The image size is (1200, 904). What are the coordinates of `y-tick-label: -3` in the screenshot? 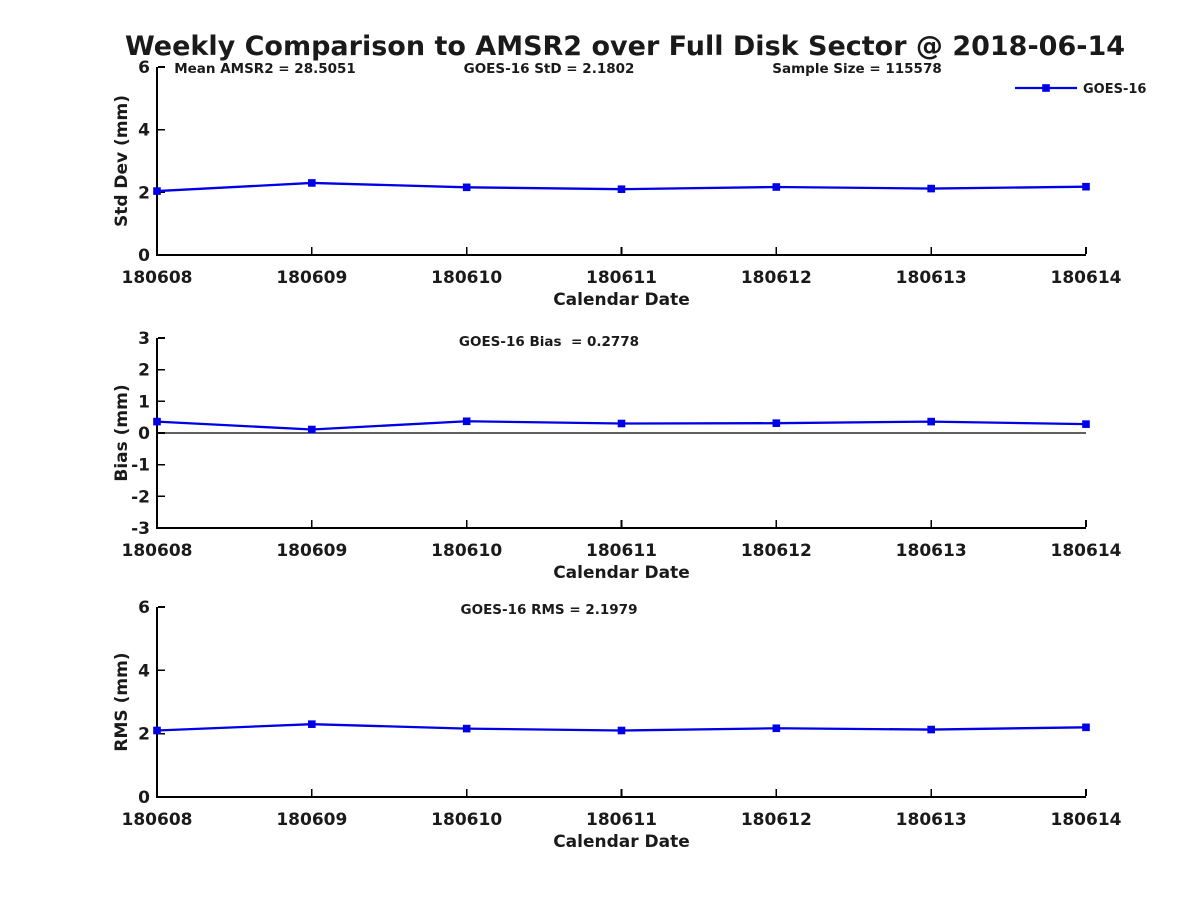 It's located at (140, 529).